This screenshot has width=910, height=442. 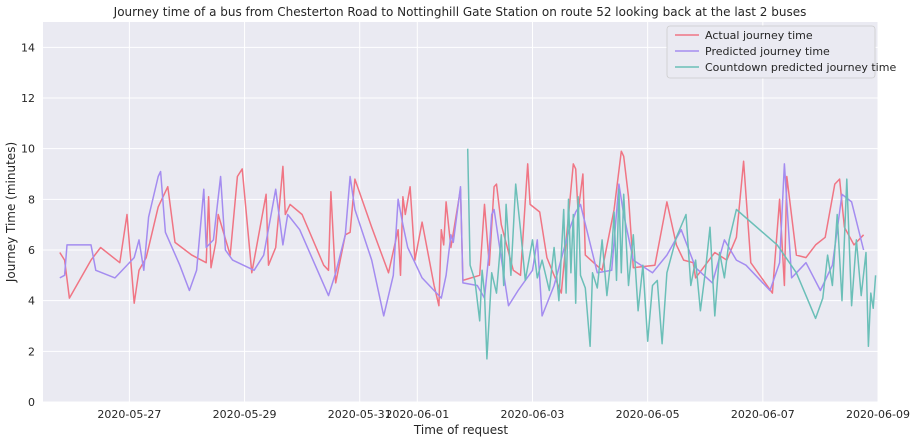 I want to click on y-axis-label: Journey Time (minutes), so click(x=11, y=212).